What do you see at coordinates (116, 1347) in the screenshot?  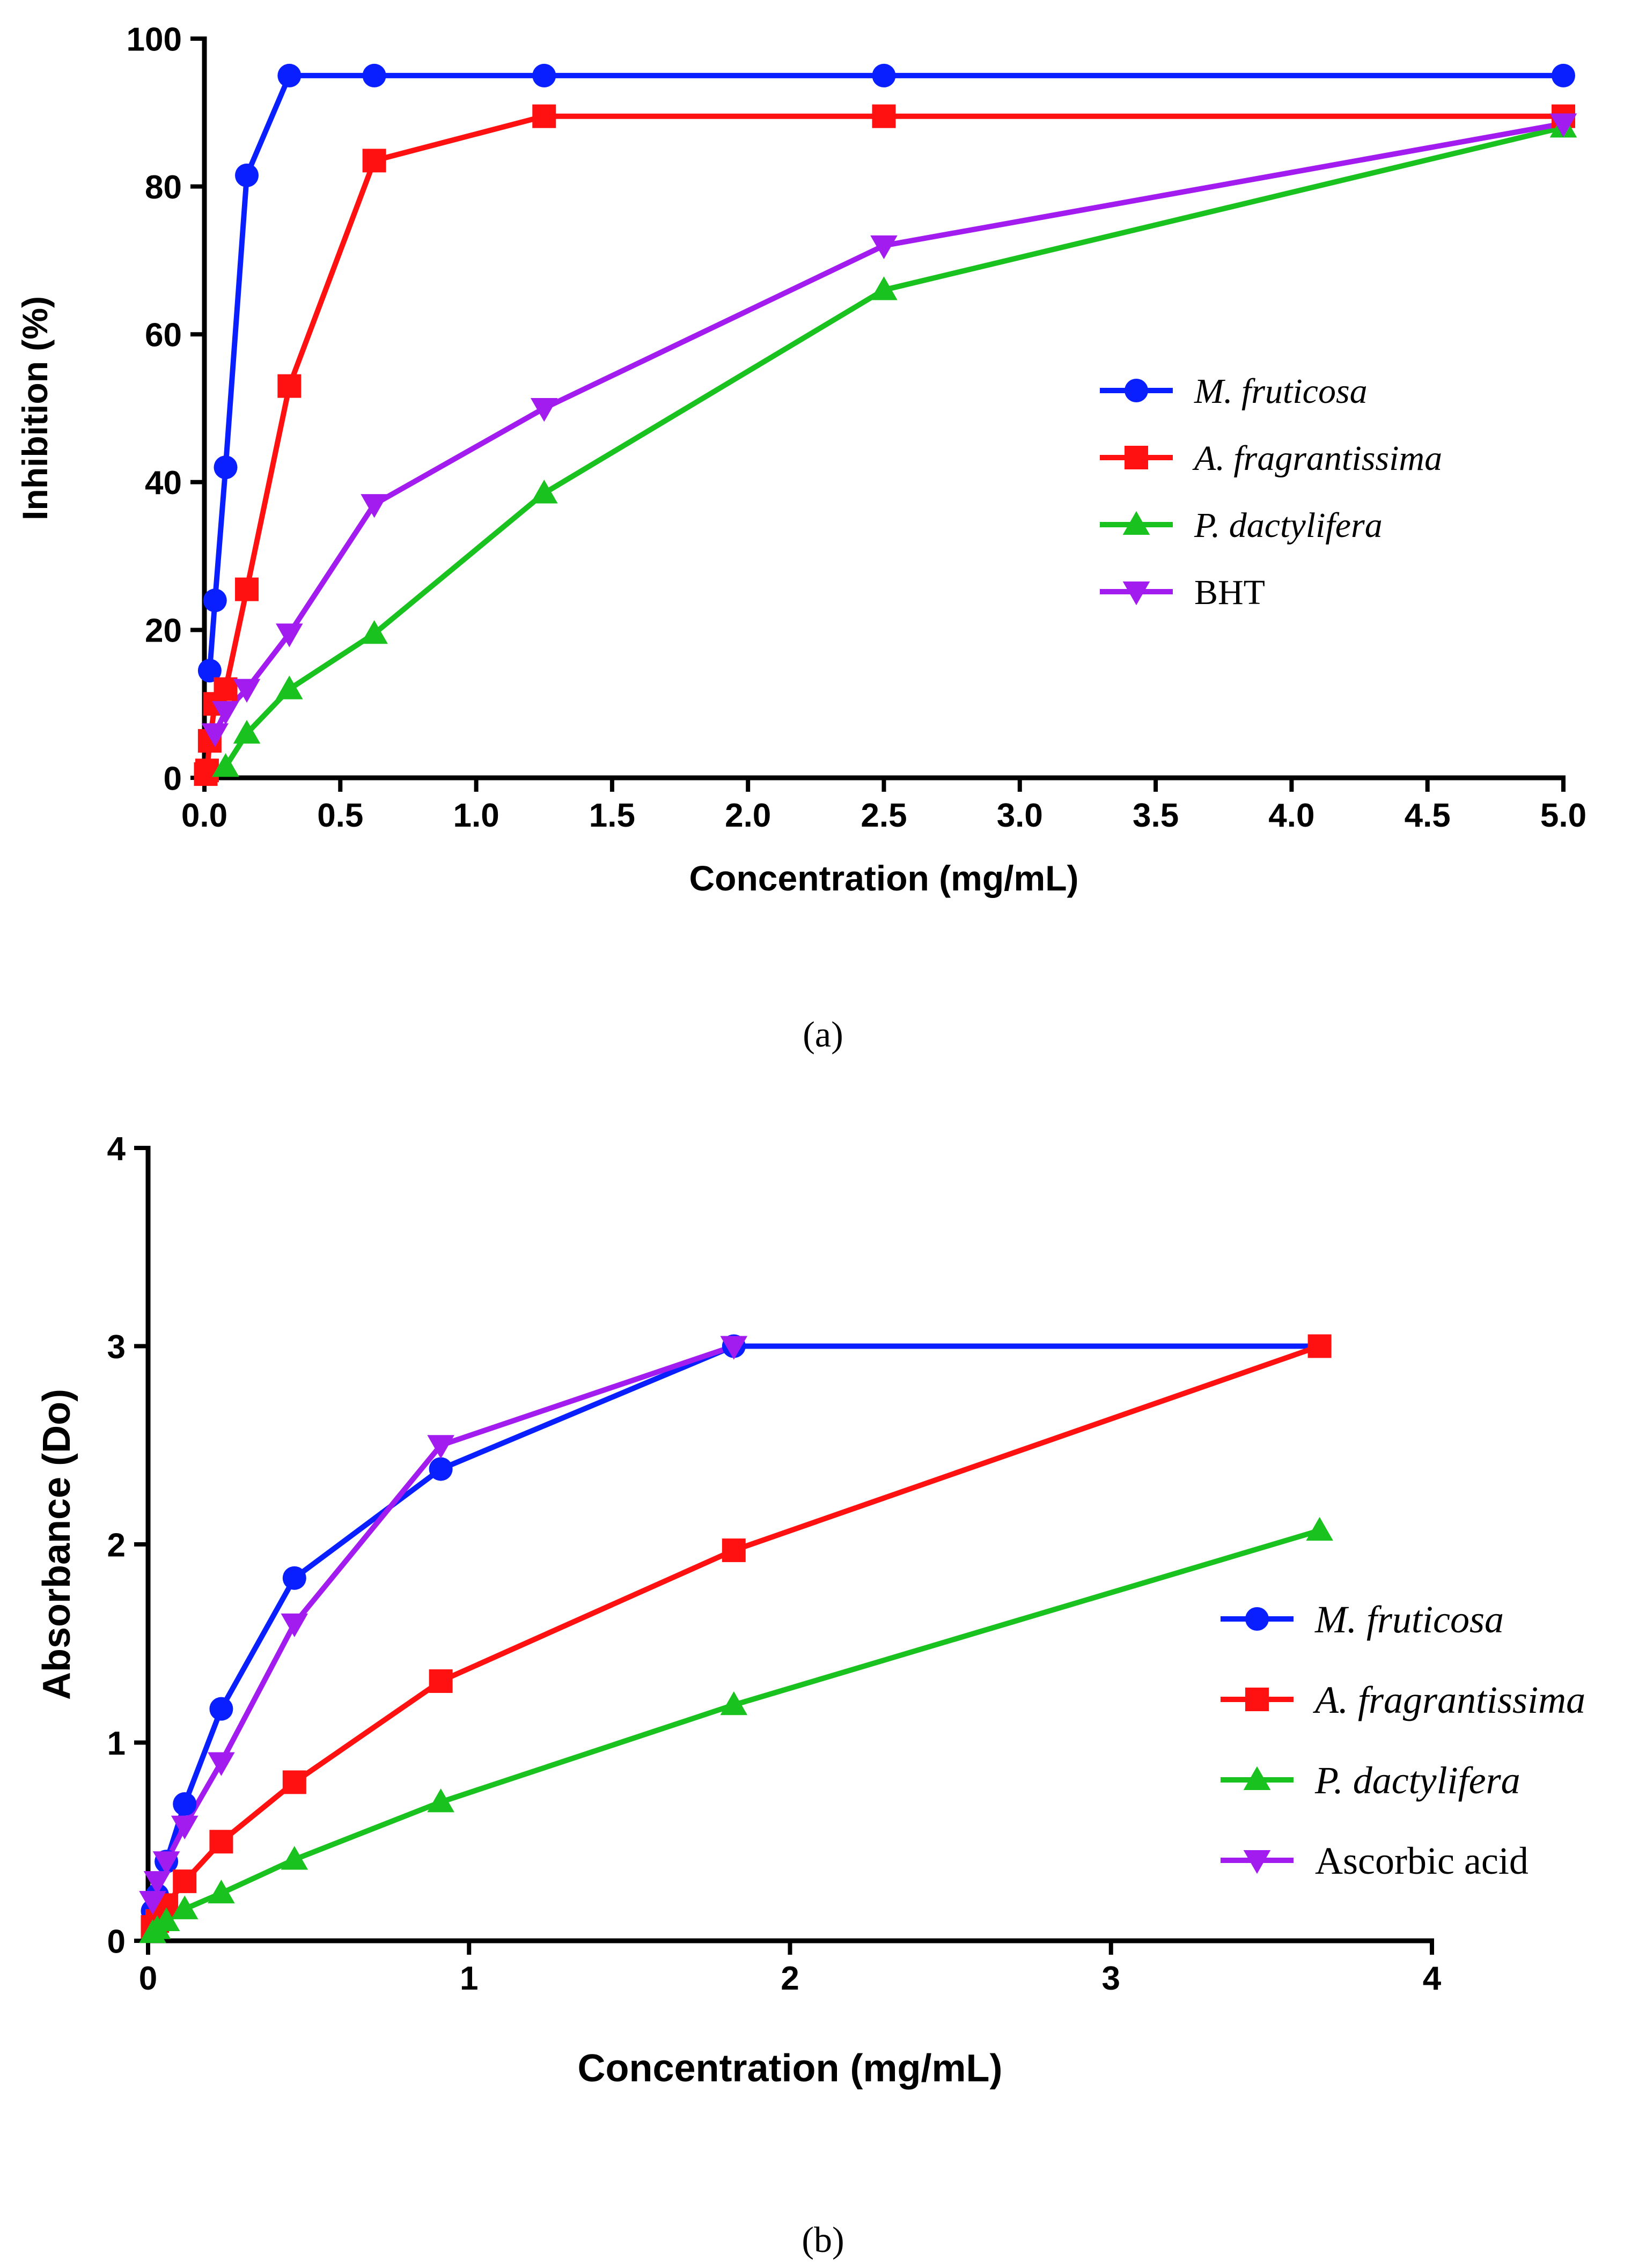 I see `y-tick-label: 3` at bounding box center [116, 1347].